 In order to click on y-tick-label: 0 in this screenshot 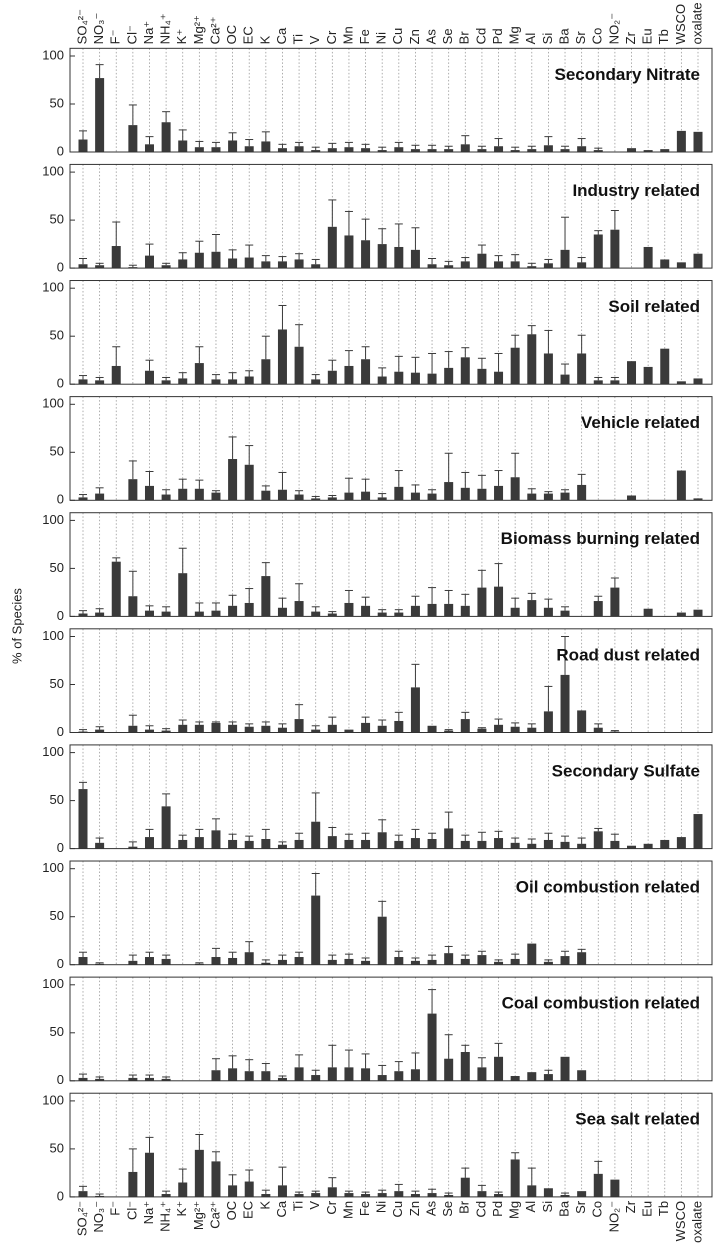, I will do `click(60, 963)`.